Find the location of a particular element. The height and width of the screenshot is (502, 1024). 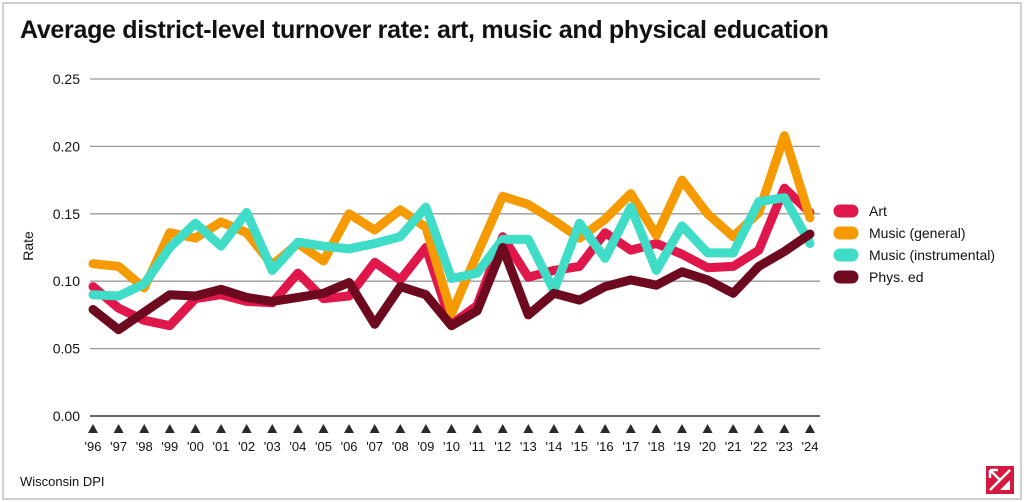

x-tick-label: '12 is located at coordinates (502, 446).